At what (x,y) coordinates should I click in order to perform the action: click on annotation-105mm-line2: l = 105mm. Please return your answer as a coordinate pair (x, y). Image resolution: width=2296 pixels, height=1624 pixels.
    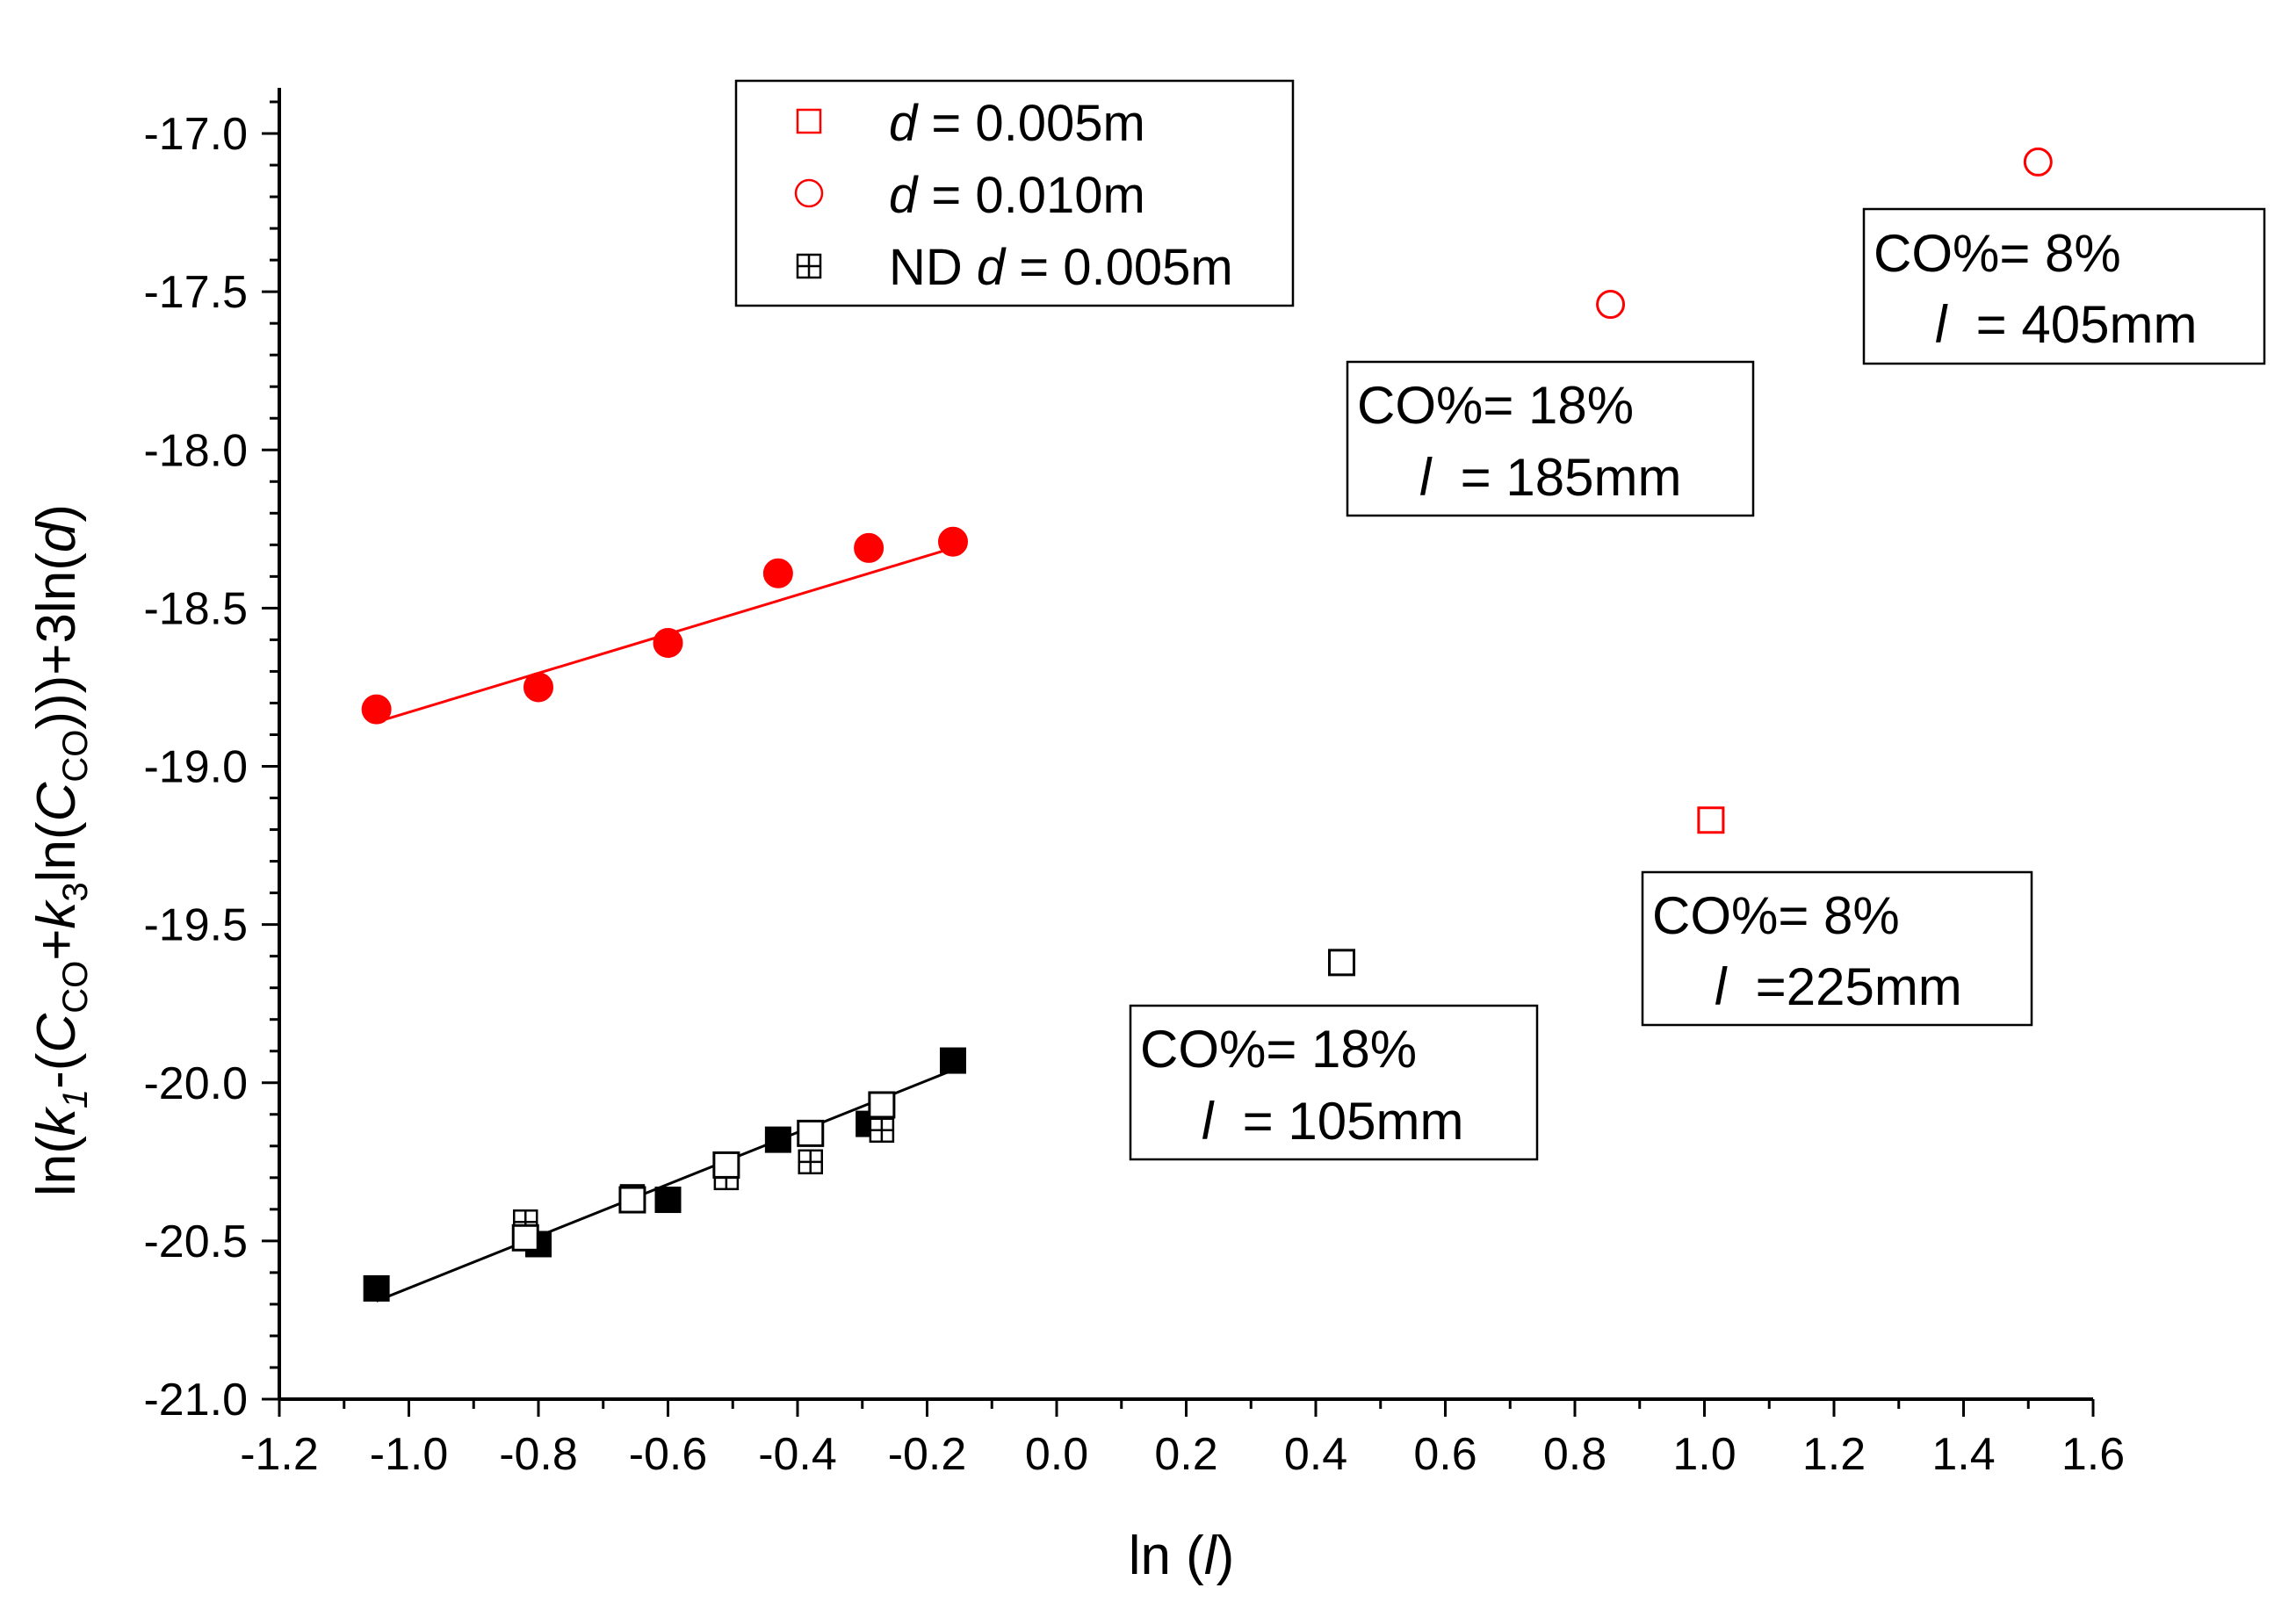
    Looking at the image, I should click on (1332, 1121).